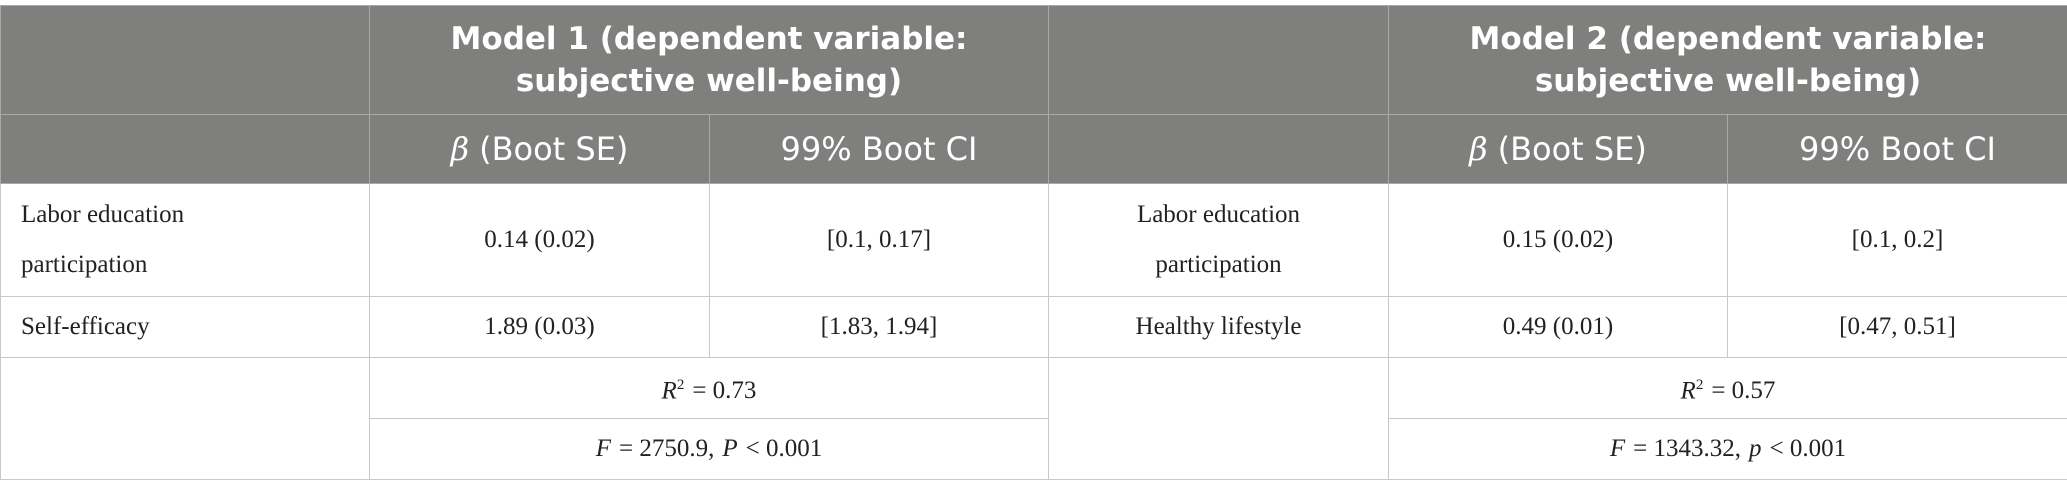 This screenshot has width=2067, height=497. What do you see at coordinates (1897, 327) in the screenshot?
I see `cell: [0.47, 0.51]` at bounding box center [1897, 327].